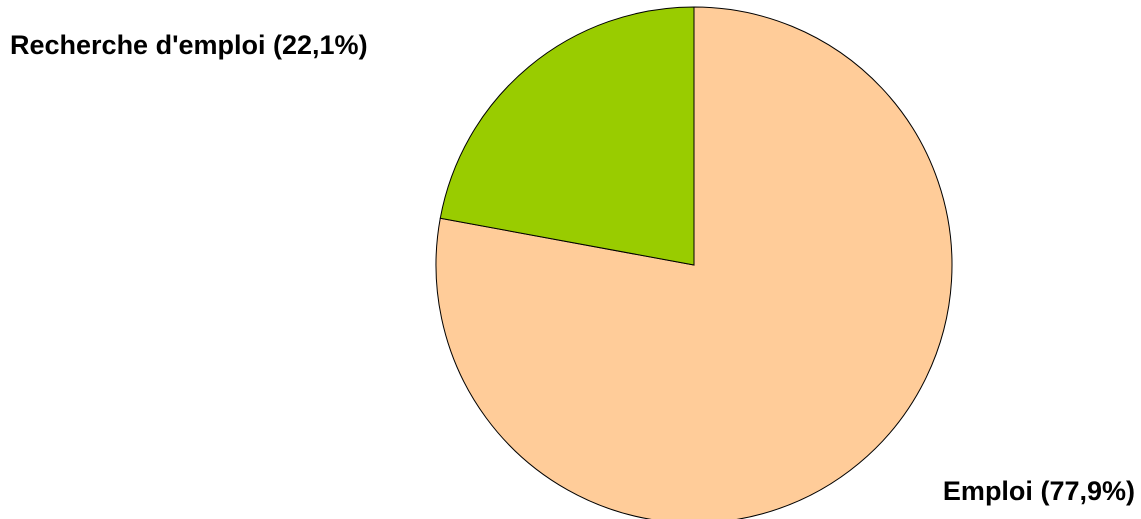  I want to click on slice-name: Recherche d'emploi, so click(138, 45).